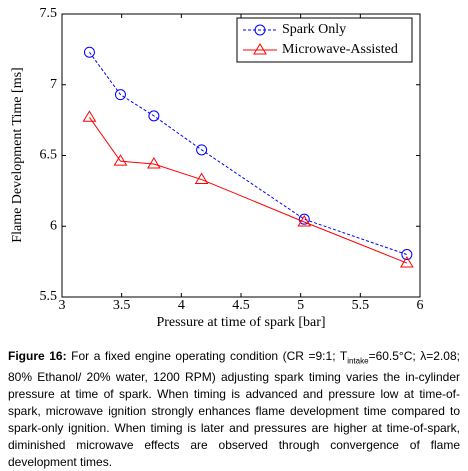  I want to click on legend-label: Microwave-Assisted, so click(340, 49).